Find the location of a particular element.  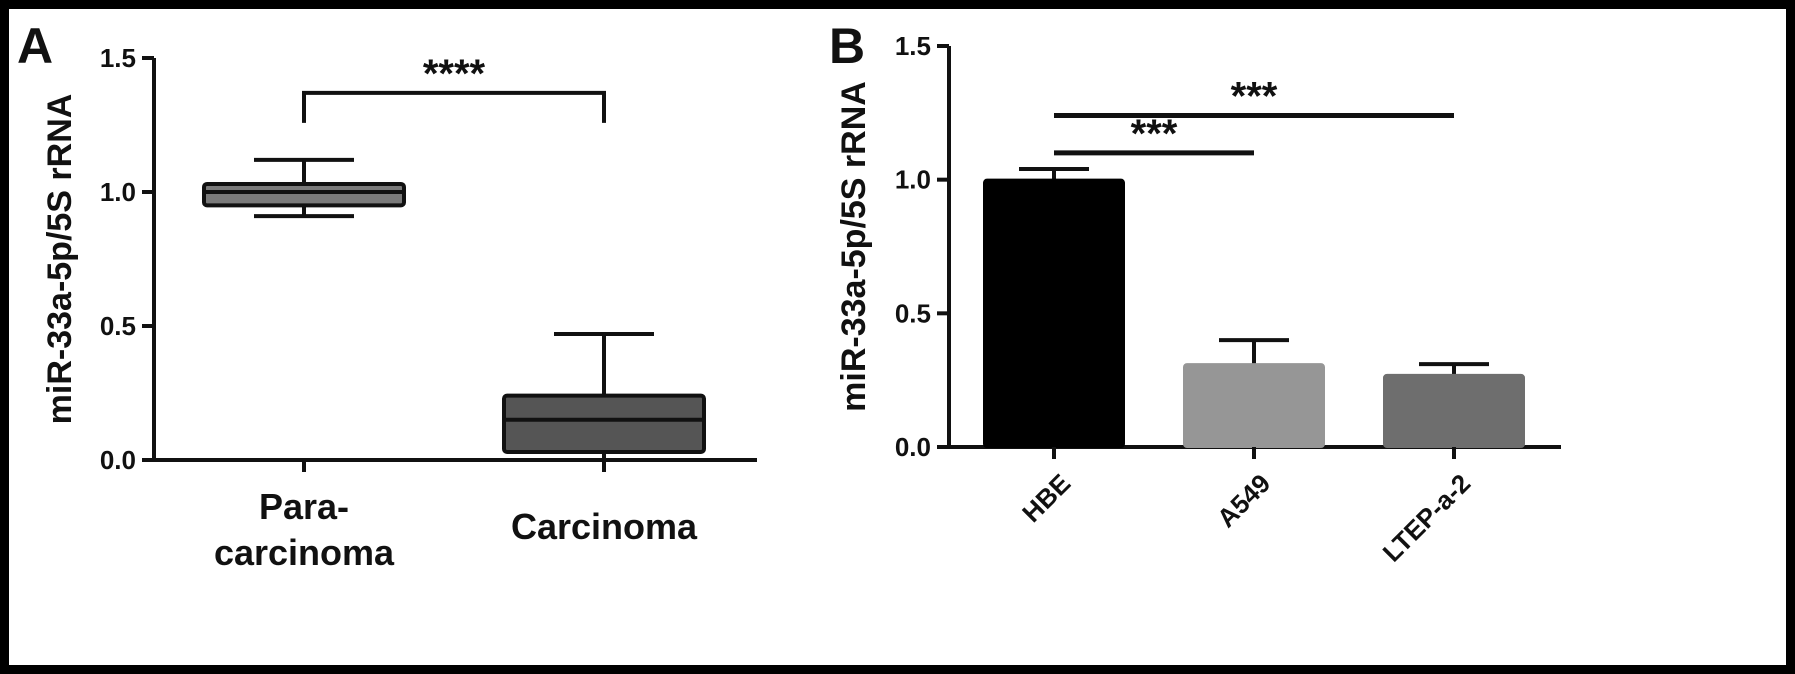

significance-label: **** is located at coordinates (454, 74).